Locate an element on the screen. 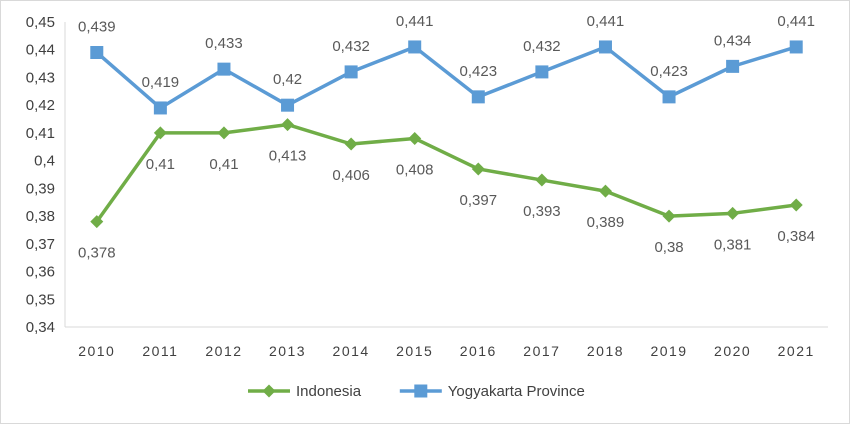 This screenshot has width=850, height=424. data-label: 0,439 is located at coordinates (97, 27).